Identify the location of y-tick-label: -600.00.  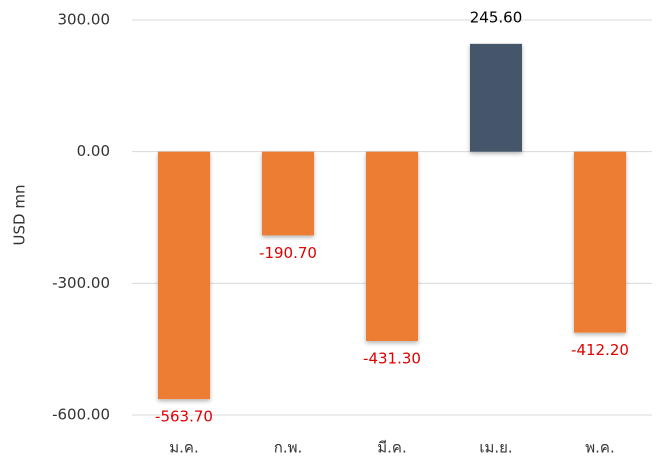
(81, 415).